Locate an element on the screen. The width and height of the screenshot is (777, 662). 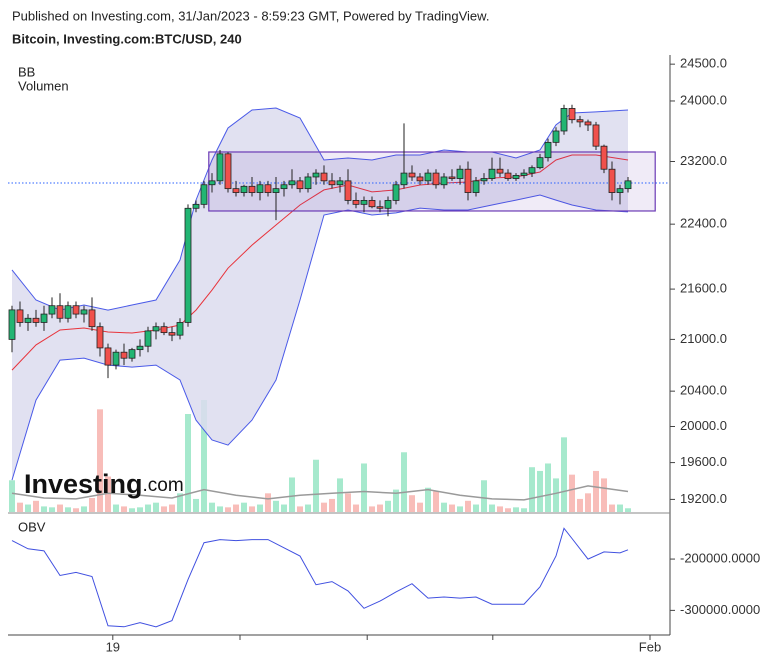
y-tick-label: 21000.0 is located at coordinates (703, 338).